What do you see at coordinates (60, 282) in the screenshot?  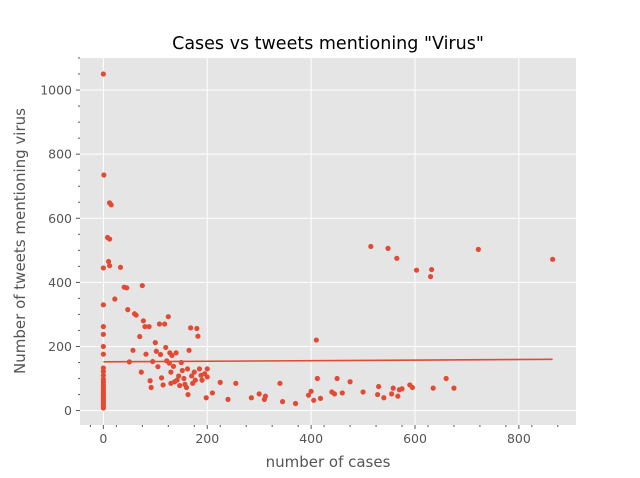 I see `y-tick-label: 400` at bounding box center [60, 282].